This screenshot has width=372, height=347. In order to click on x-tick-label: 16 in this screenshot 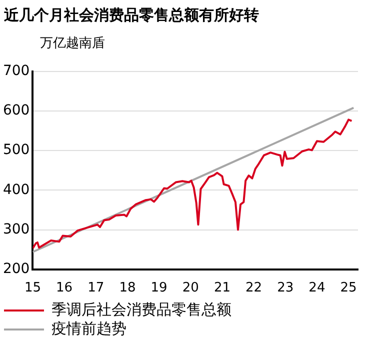, I will do `click(64, 288)`.